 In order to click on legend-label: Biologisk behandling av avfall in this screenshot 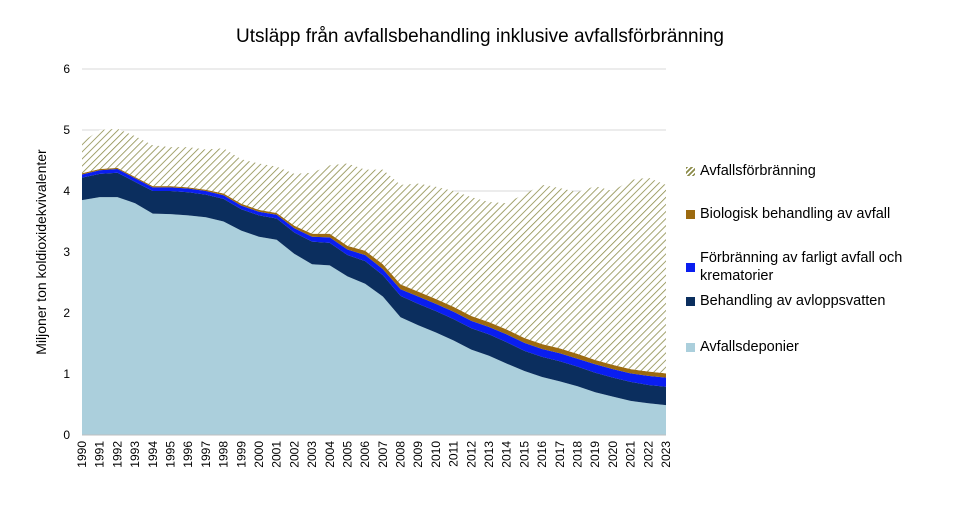, I will do `click(795, 214)`.